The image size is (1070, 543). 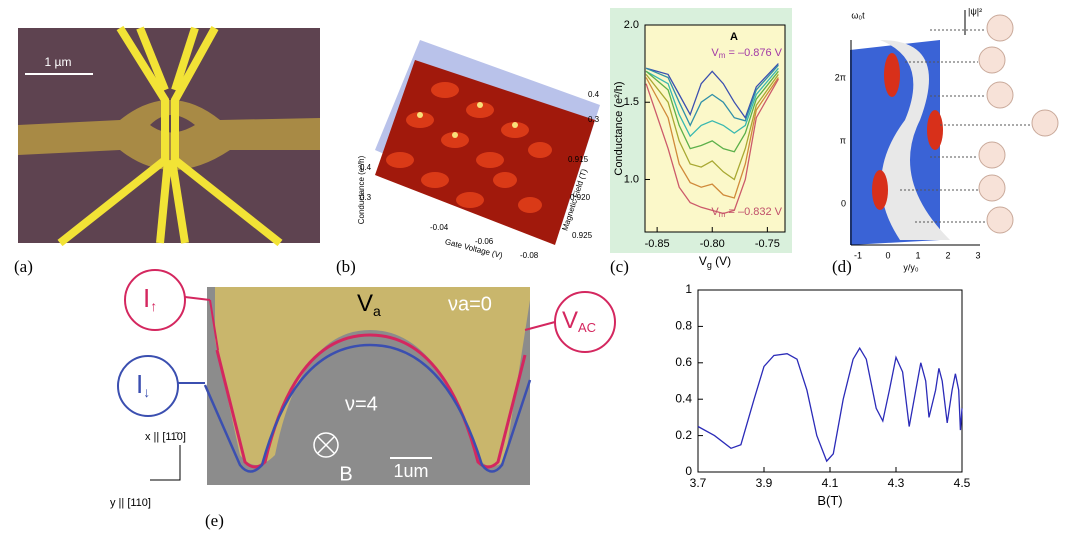 What do you see at coordinates (619, 266) in the screenshot?
I see `panel-label: (c)` at bounding box center [619, 266].